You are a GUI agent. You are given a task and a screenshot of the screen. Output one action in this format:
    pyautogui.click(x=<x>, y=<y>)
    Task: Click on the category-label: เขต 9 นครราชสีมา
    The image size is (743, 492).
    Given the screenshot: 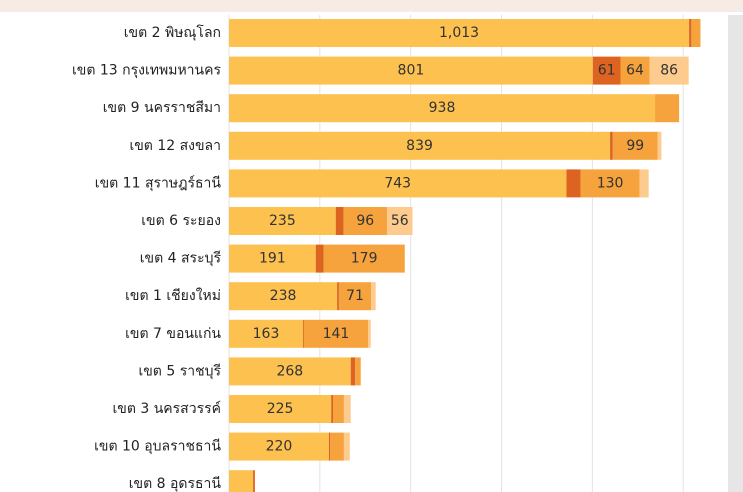 What is the action you would take?
    pyautogui.click(x=162, y=108)
    